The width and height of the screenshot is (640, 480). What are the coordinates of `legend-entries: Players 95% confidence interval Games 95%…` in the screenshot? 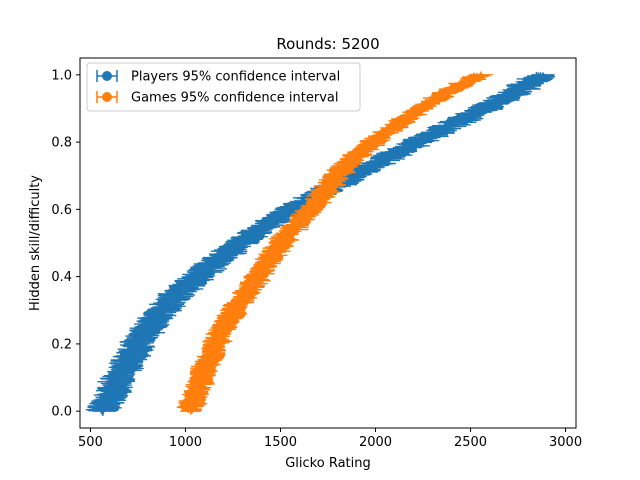 It's located at (218, 88).